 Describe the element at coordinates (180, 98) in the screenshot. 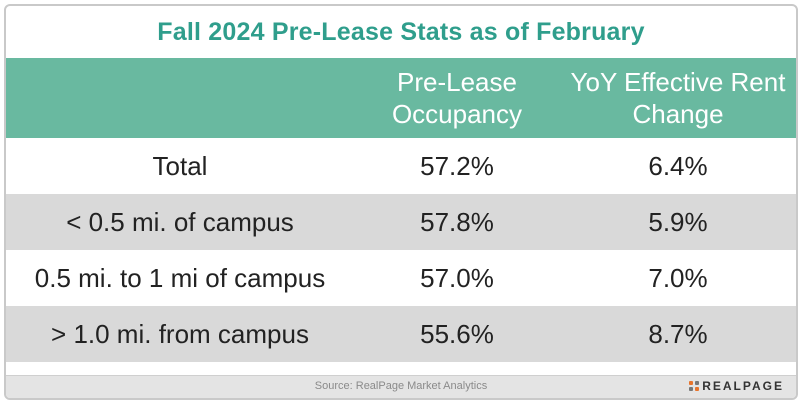

I see `header-cell-label` at that location.